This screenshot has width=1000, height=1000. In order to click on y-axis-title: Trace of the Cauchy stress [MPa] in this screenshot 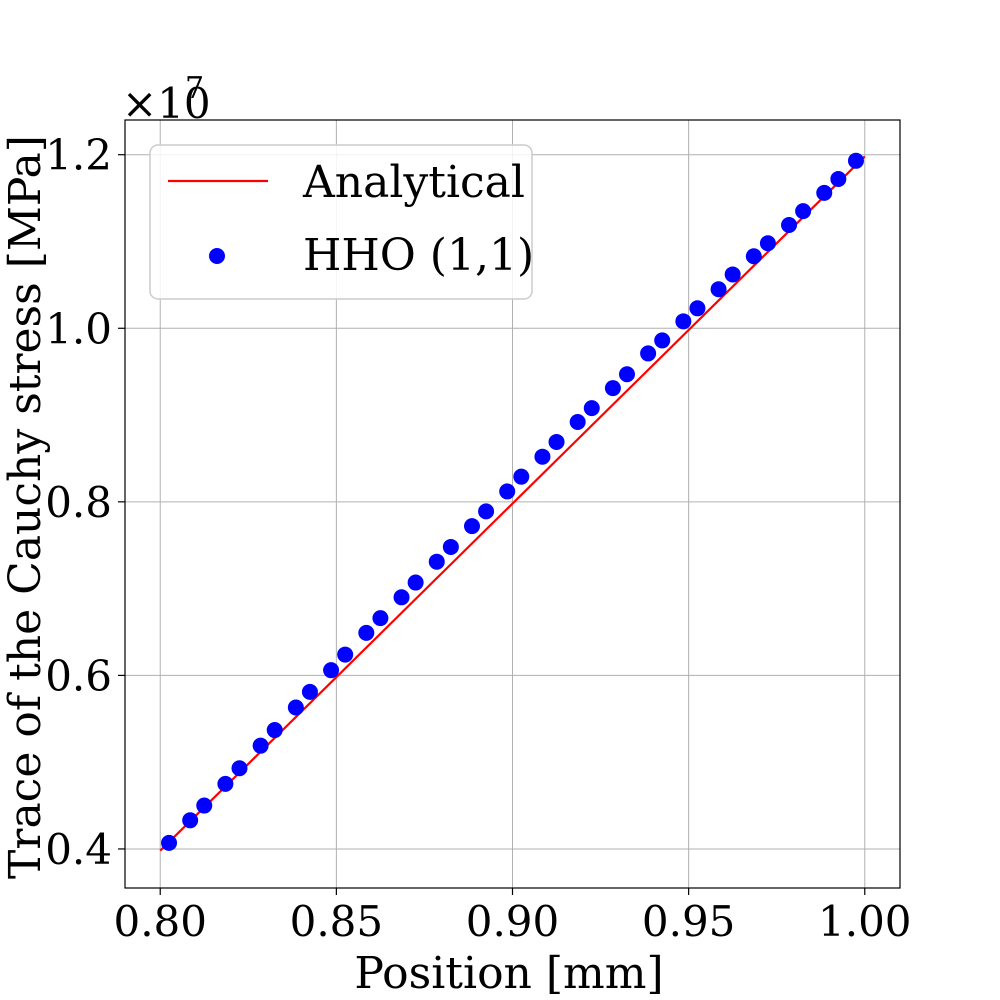, I will do `click(25, 507)`.